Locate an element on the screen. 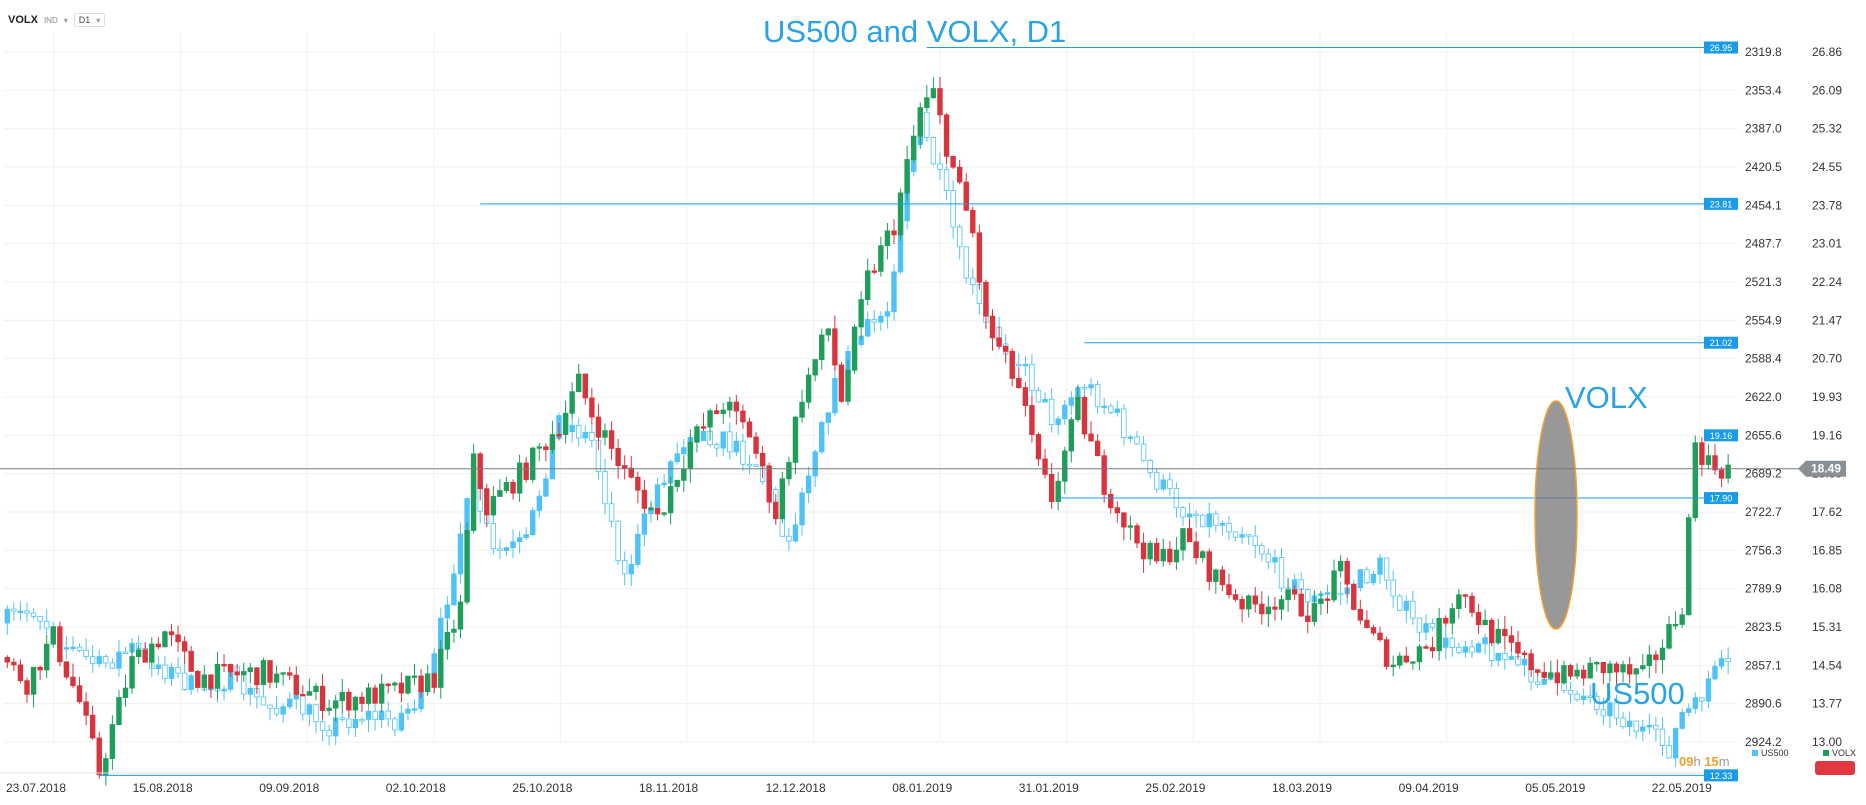  us500-tick-label: 2387.0 is located at coordinates (1763, 129).